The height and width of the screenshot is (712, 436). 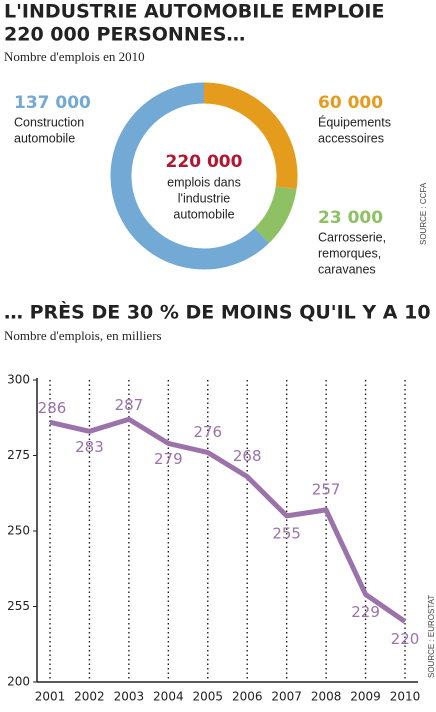 I want to click on data-label: 229, so click(x=365, y=612).